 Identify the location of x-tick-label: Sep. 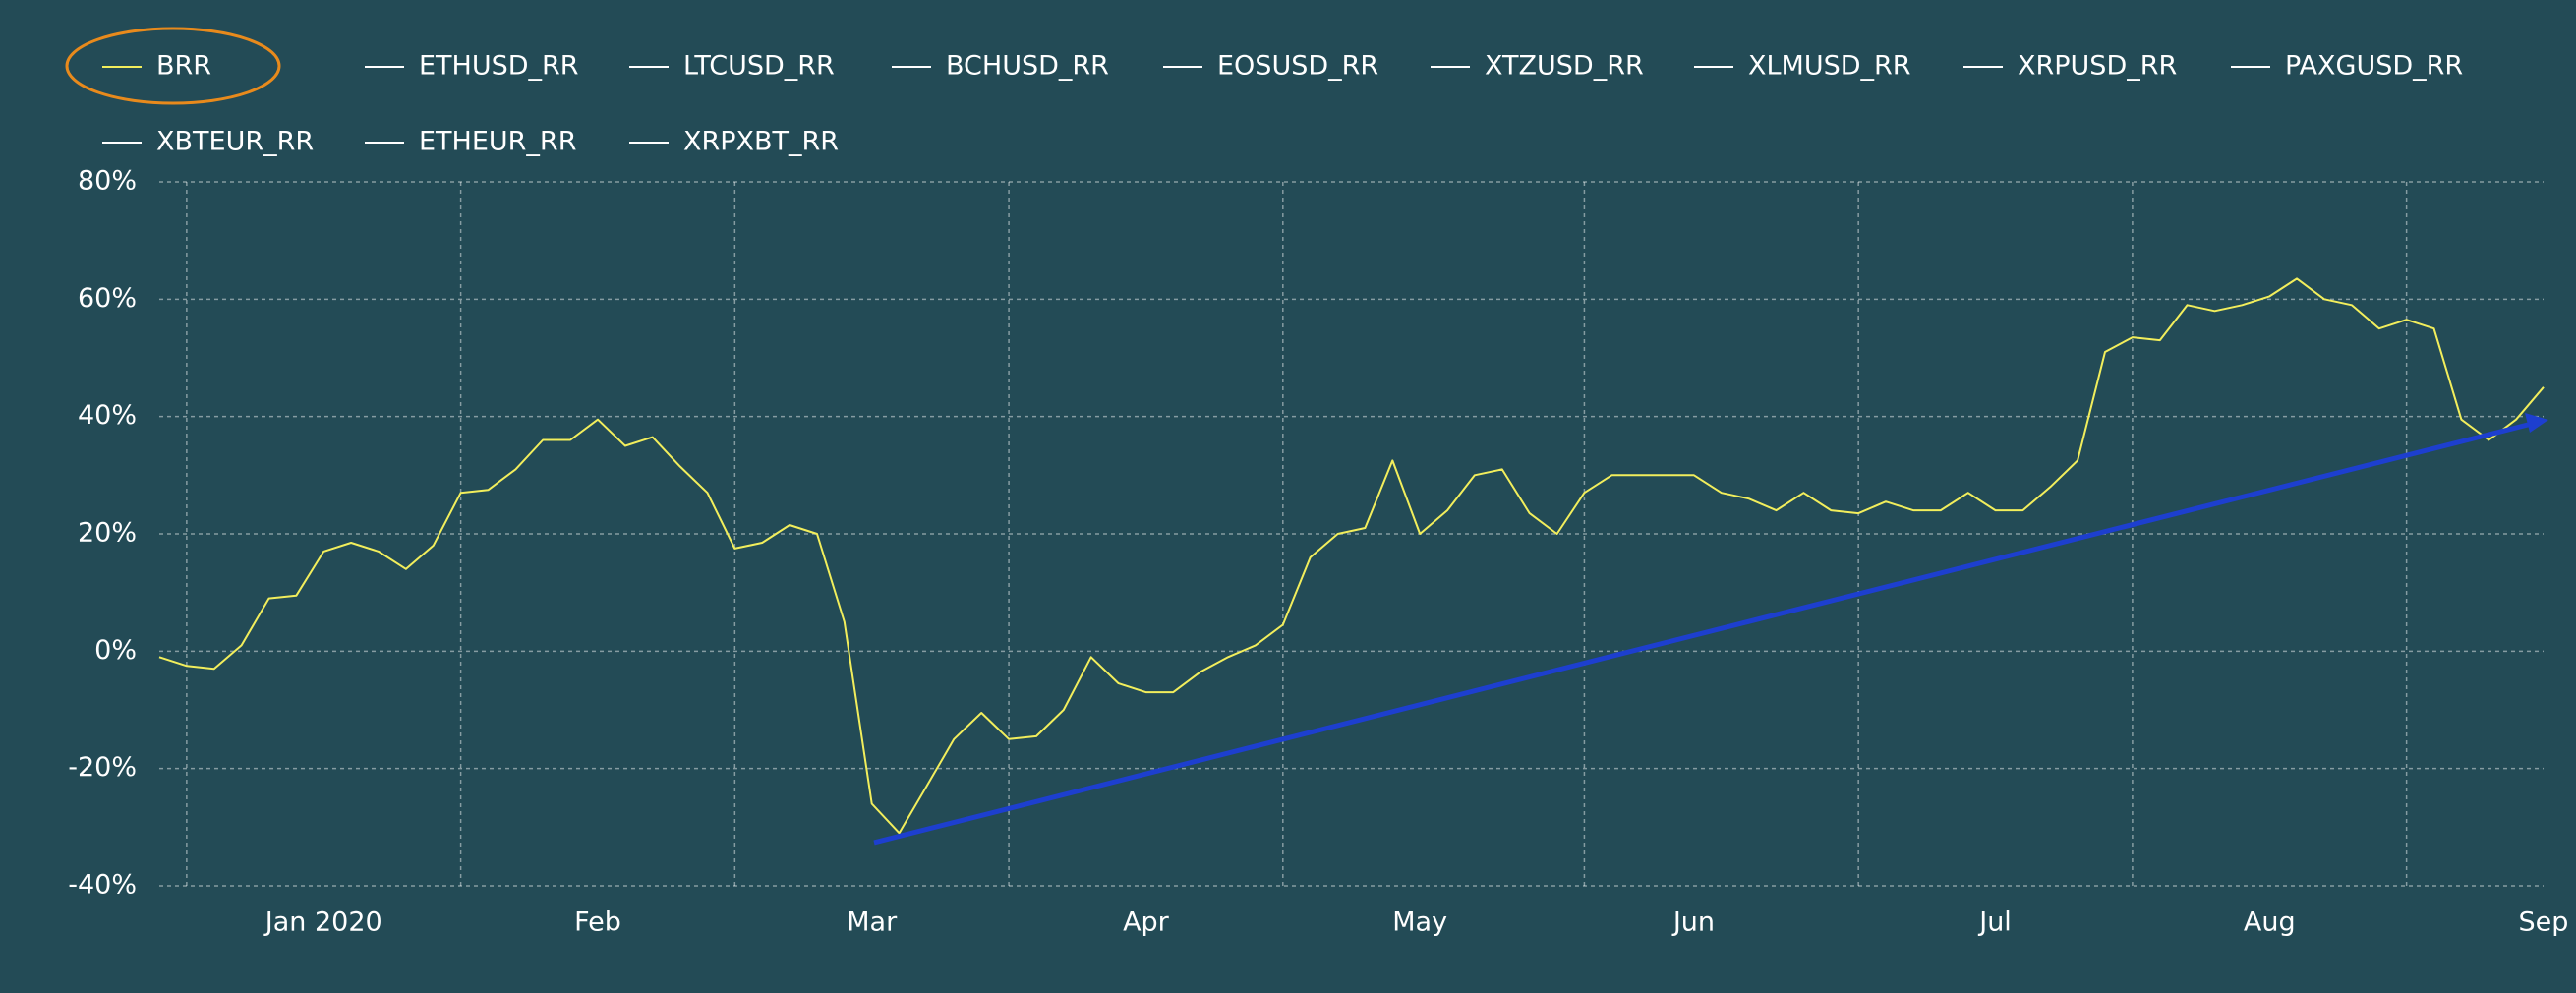
(2544, 922).